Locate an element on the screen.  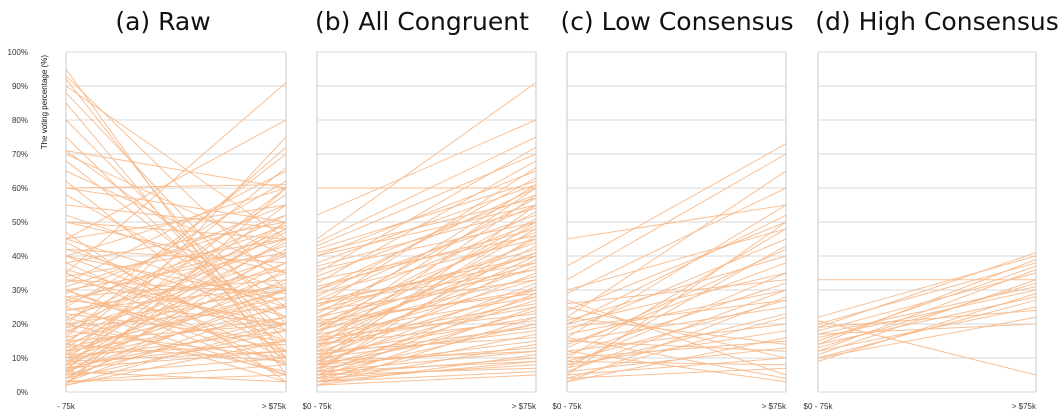
x-tick-label-left: - 75k is located at coordinates (66, 406).